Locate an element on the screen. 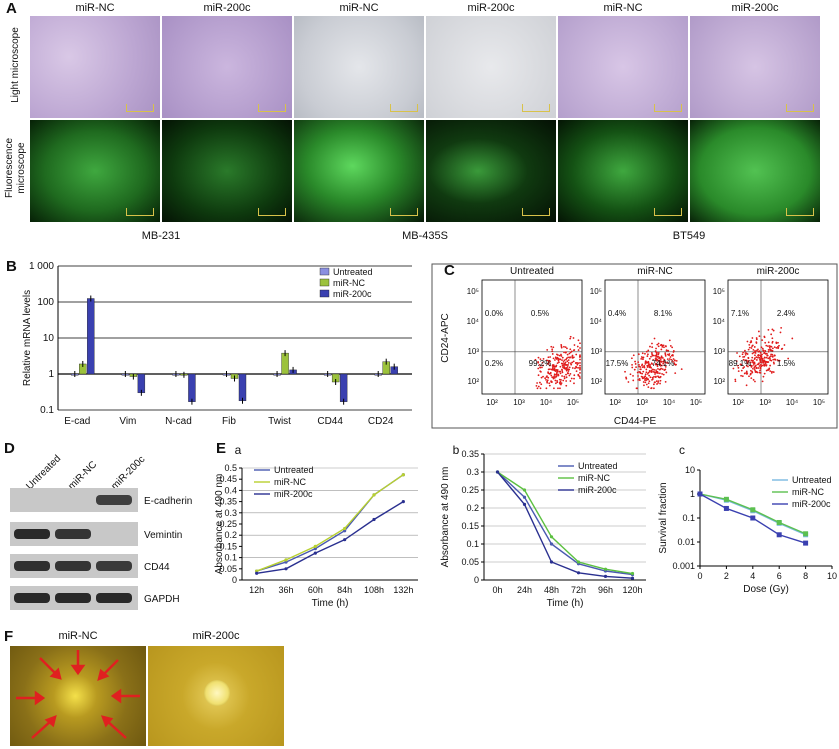 This screenshot has height=749, width=839. micrograph-light-bt549-nc is located at coordinates (623, 67).